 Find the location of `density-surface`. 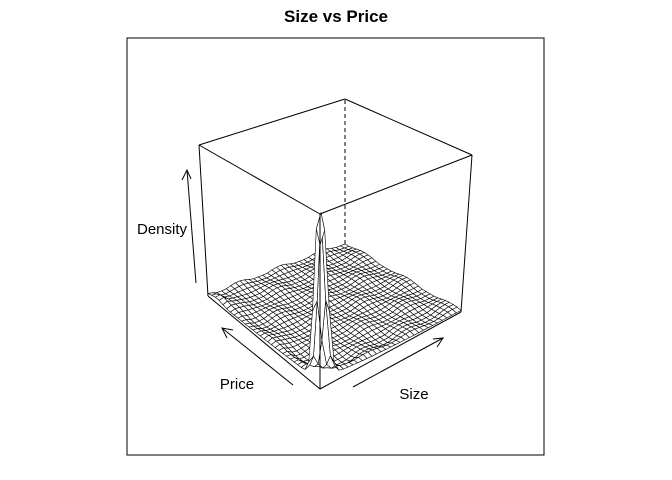

density-surface is located at coordinates (334, 291).